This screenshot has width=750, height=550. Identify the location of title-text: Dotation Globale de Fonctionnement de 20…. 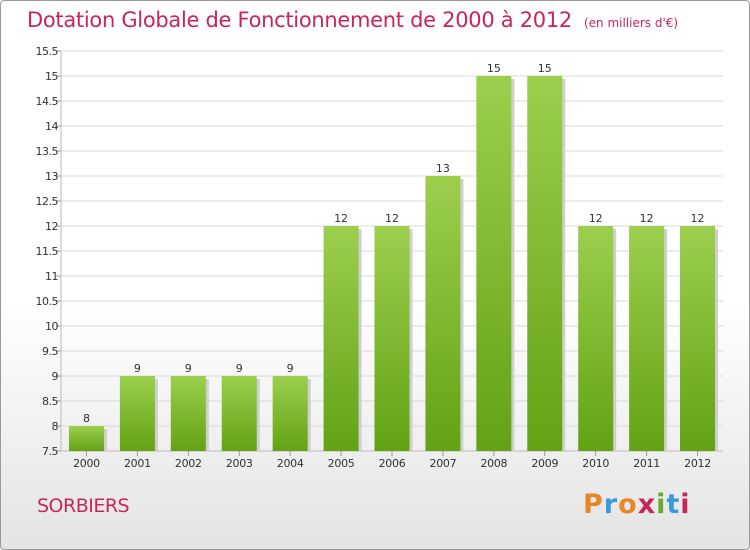
(299, 20).